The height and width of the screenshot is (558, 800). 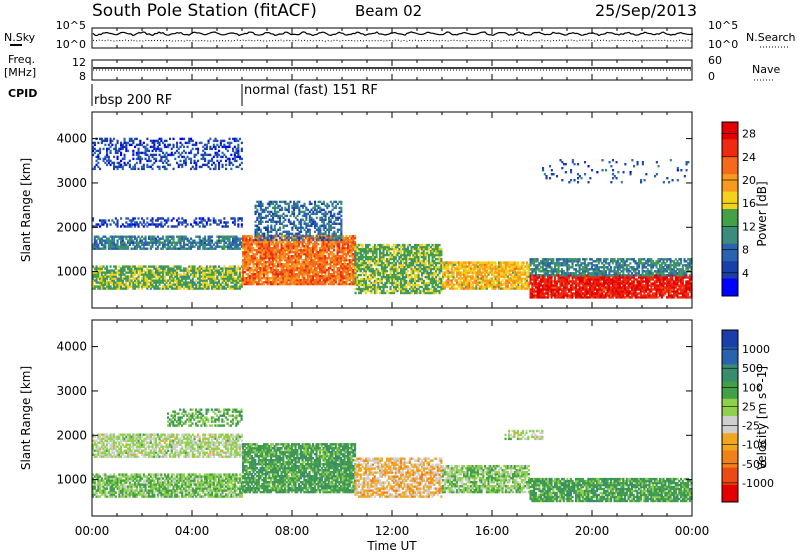 What do you see at coordinates (82, 76) in the screenshot?
I see `freq-left-tick-bottom: 8` at bounding box center [82, 76].